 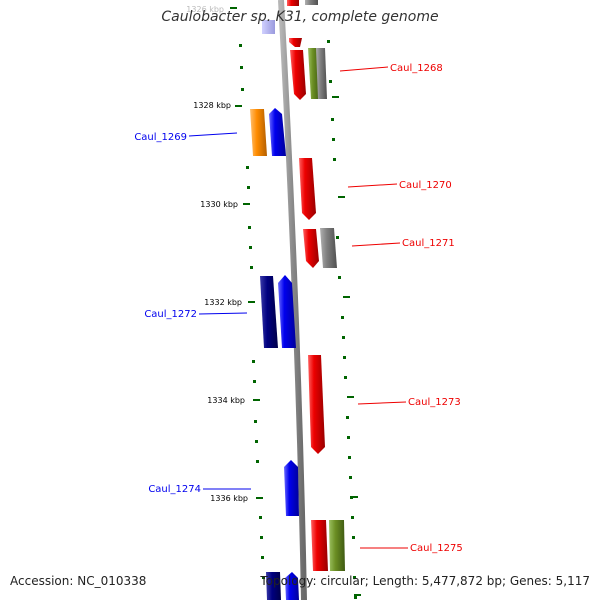 I want to click on scale-label-1332: 1332 kbp, so click(x=223, y=302).